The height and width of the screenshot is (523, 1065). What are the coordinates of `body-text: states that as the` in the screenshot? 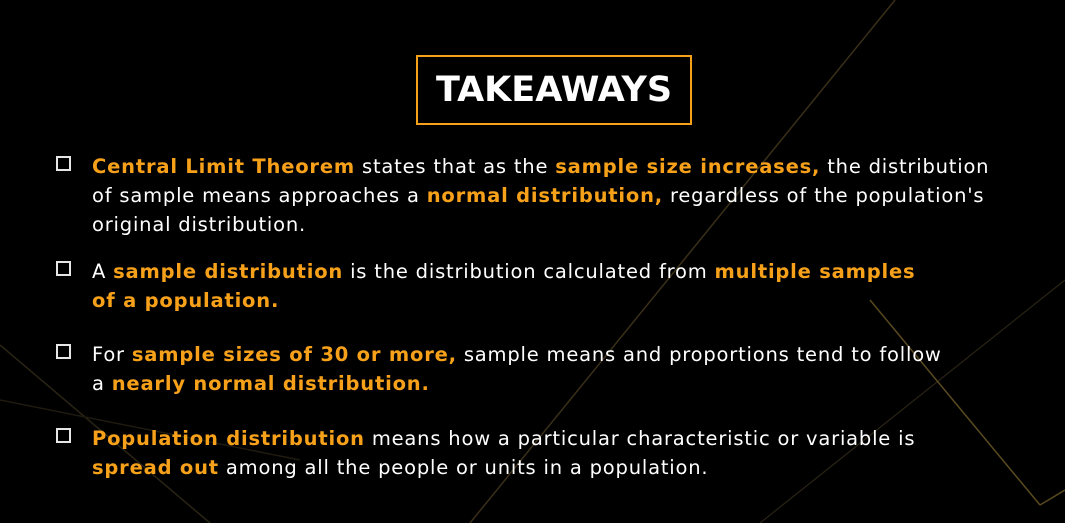 It's located at (455, 166).